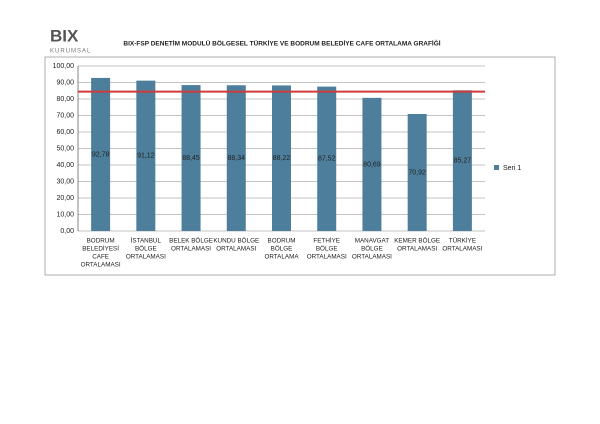 Image resolution: width=600 pixels, height=424 pixels. I want to click on logo-brand: BIX, so click(64, 35).